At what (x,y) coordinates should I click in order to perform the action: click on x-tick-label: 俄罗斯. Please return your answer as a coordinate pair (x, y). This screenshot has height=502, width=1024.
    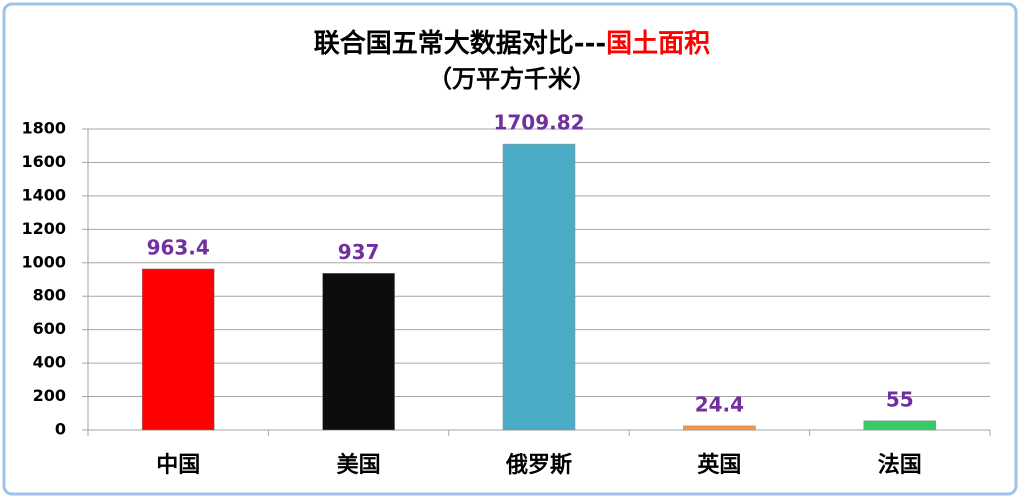
    Looking at the image, I should click on (538, 465).